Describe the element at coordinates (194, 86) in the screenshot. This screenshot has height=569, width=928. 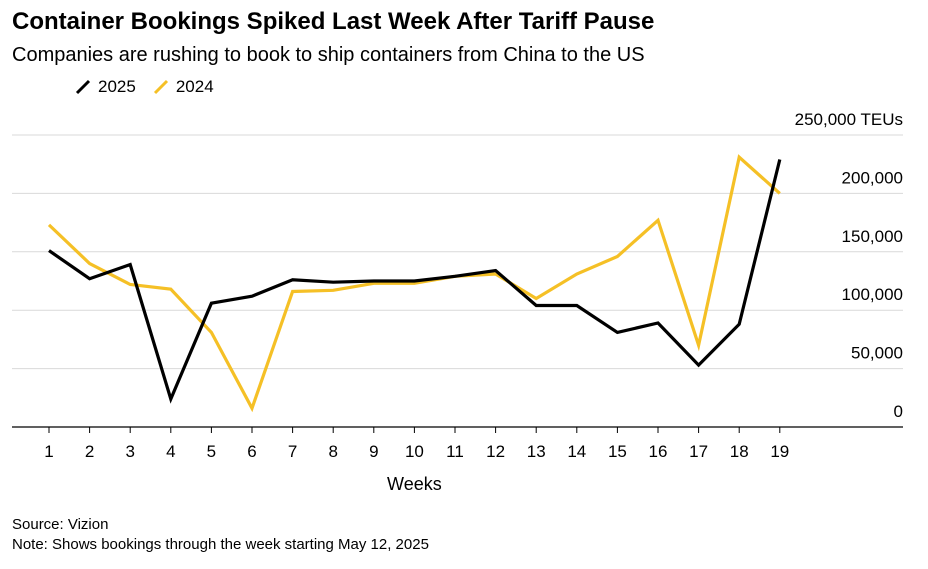
I see `legend-label-2024: 2024` at that location.